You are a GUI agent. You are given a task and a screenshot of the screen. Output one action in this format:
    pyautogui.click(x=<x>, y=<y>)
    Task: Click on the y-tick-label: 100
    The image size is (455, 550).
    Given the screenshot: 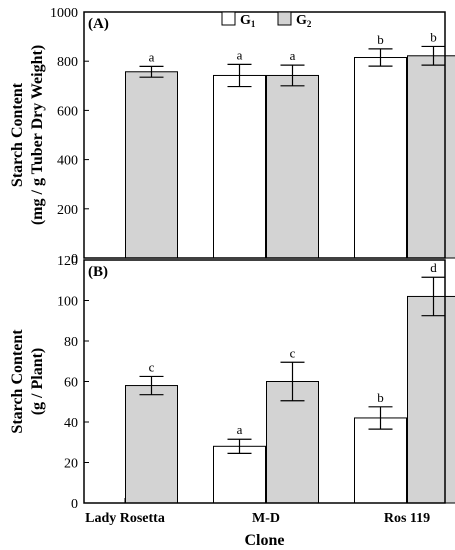 What is the action you would take?
    pyautogui.click(x=67, y=302)
    